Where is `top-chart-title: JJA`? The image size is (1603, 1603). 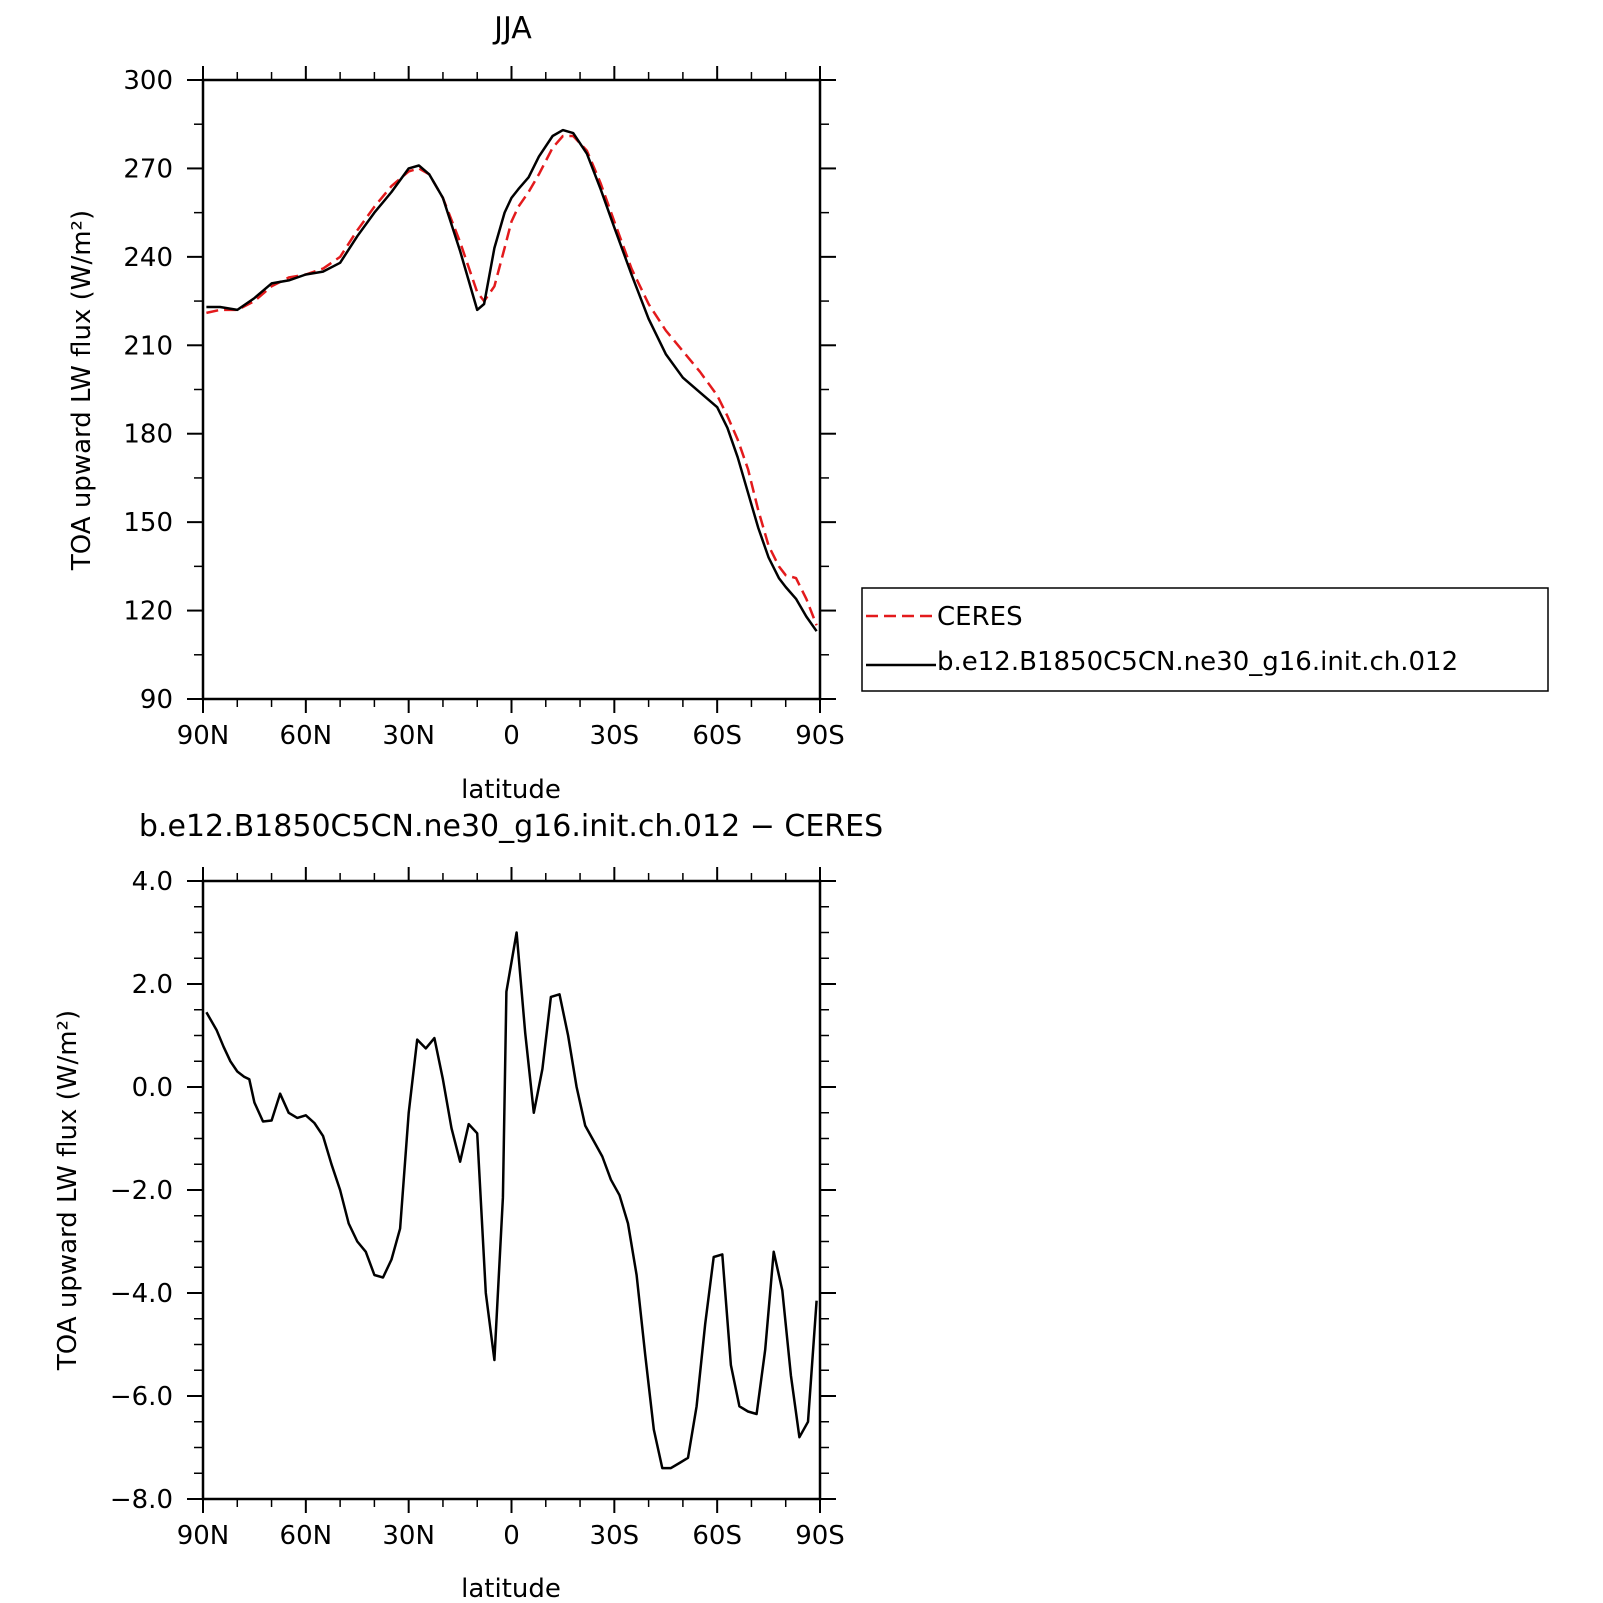 top-chart-title: JJA is located at coordinates (512, 28).